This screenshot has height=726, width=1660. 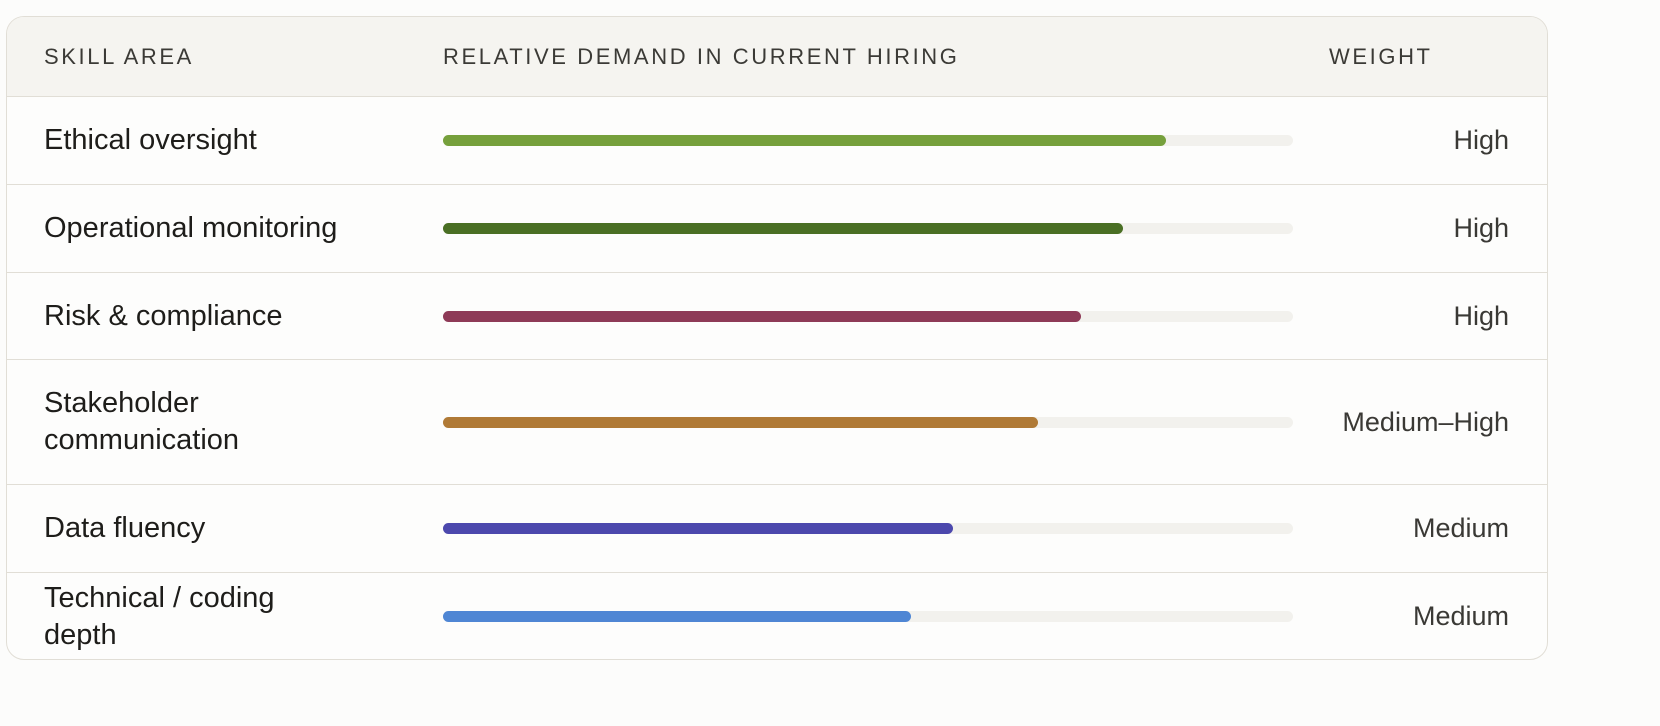 I want to click on skill-name: Risk & compliance, so click(x=163, y=315).